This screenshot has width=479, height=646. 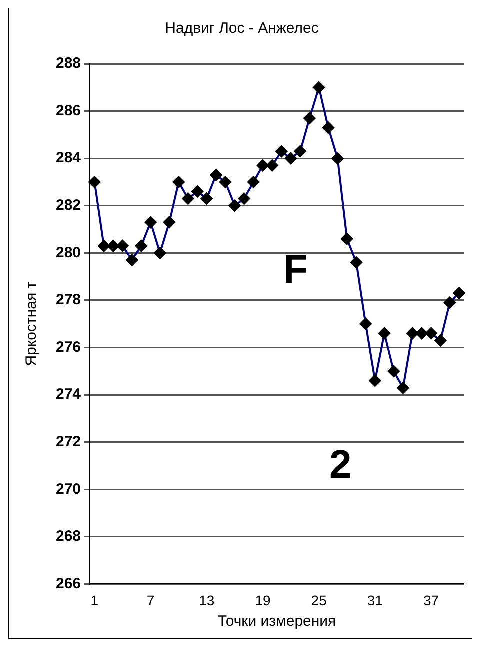 I want to click on y-tick-label: 270, so click(x=69, y=489).